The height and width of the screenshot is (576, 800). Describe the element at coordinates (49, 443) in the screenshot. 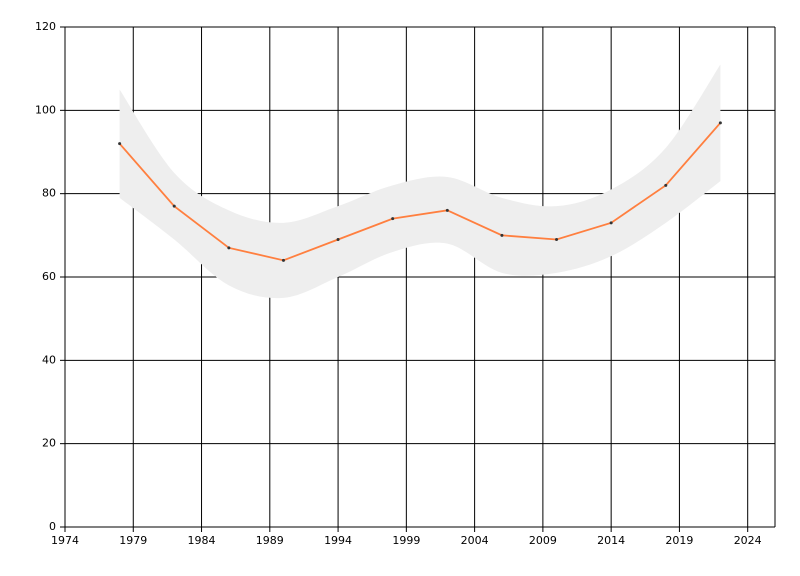

I see `y-tick-label: 20` at that location.